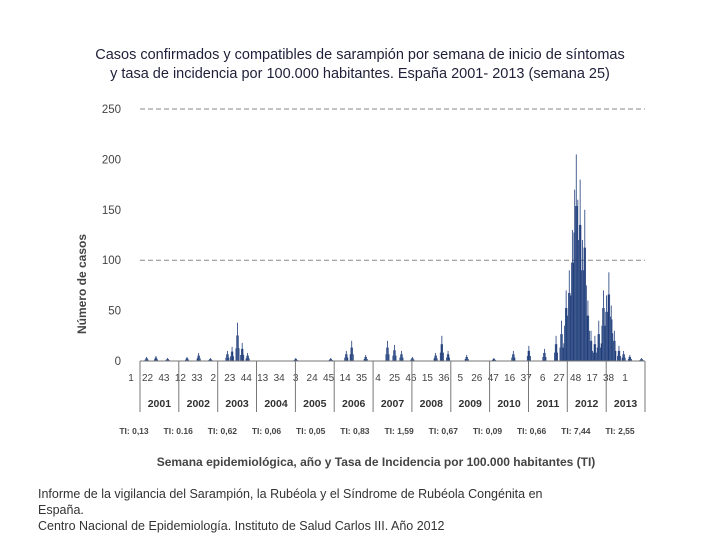 The width and height of the screenshot is (720, 540). I want to click on week-tick-label: 38, so click(609, 378).